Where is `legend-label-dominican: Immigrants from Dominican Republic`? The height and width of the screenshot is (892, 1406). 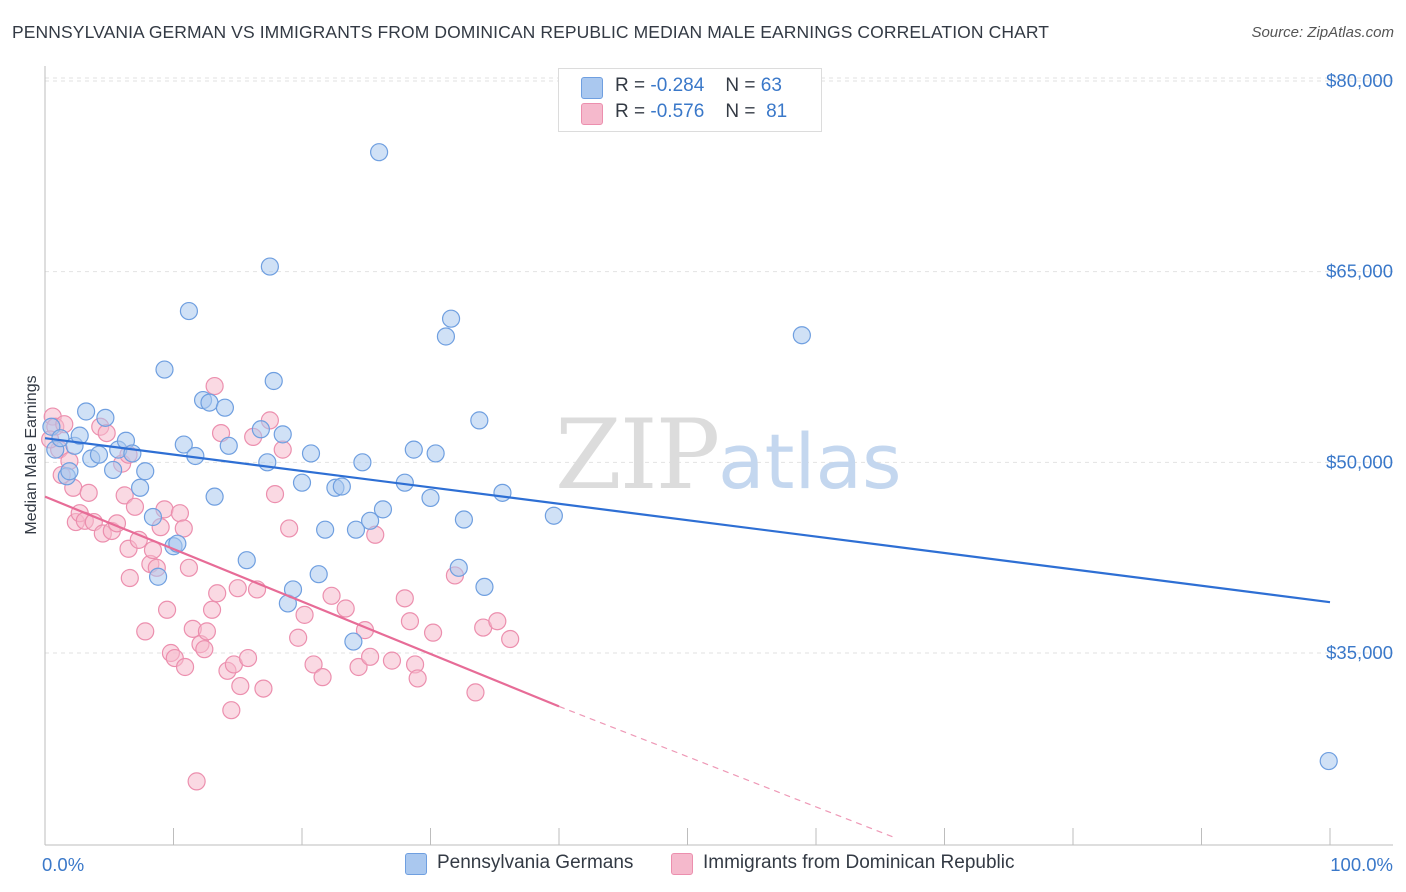 legend-label-dominican: Immigrants from Dominican Republic is located at coordinates (859, 862).